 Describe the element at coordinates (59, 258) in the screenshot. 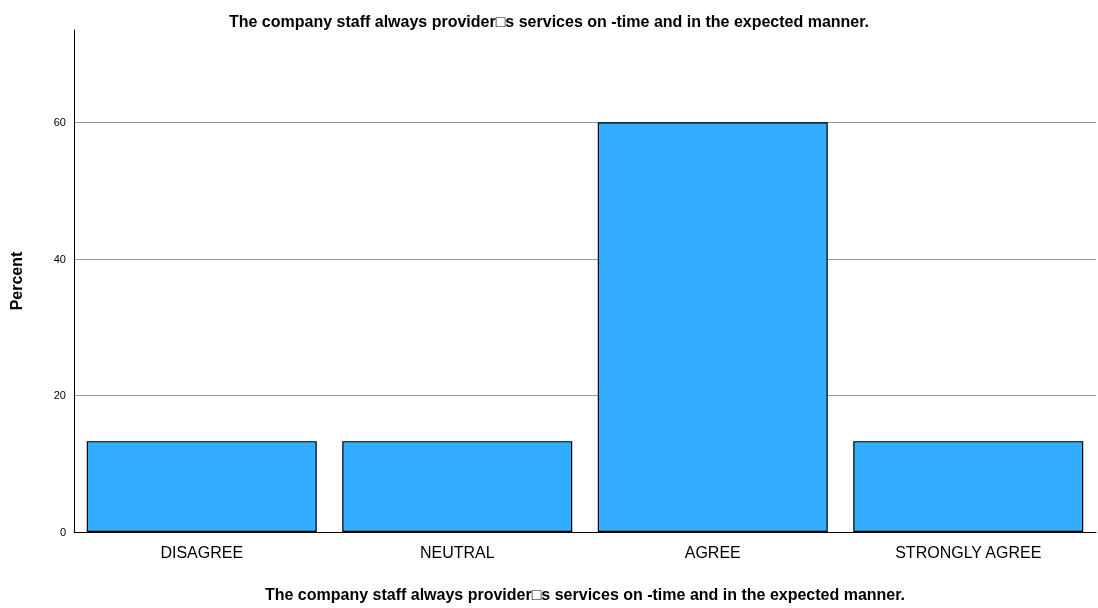

I see `y-tick-label: 40` at that location.